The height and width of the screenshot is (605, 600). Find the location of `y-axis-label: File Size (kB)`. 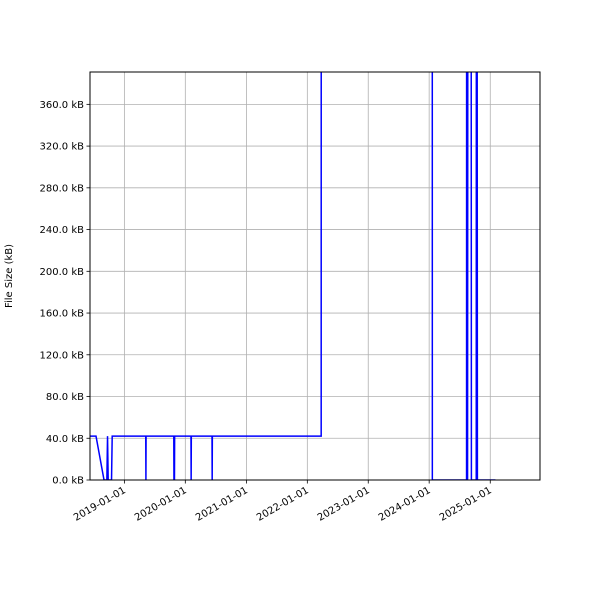

y-axis-label: File Size (kB) is located at coordinates (9, 276).